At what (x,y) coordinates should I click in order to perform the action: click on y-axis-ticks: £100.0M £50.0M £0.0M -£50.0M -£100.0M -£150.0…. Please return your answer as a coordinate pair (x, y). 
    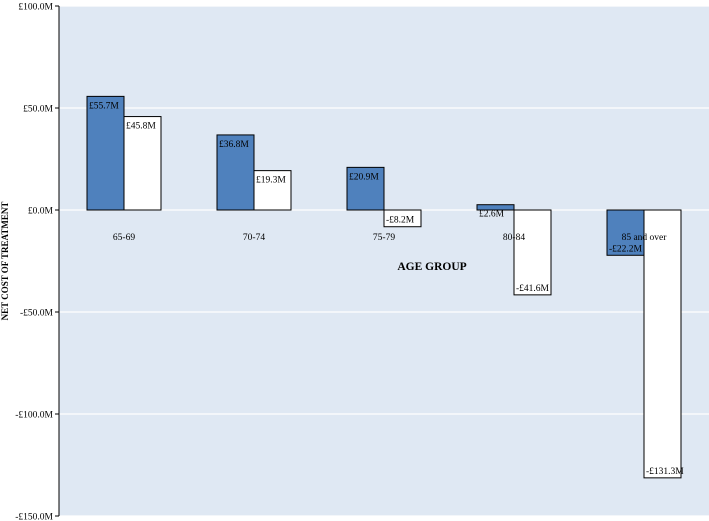
    Looking at the image, I should click on (37, 262).